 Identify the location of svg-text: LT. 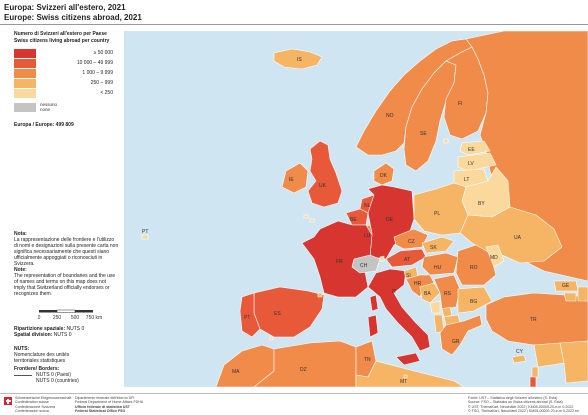
(466, 180).